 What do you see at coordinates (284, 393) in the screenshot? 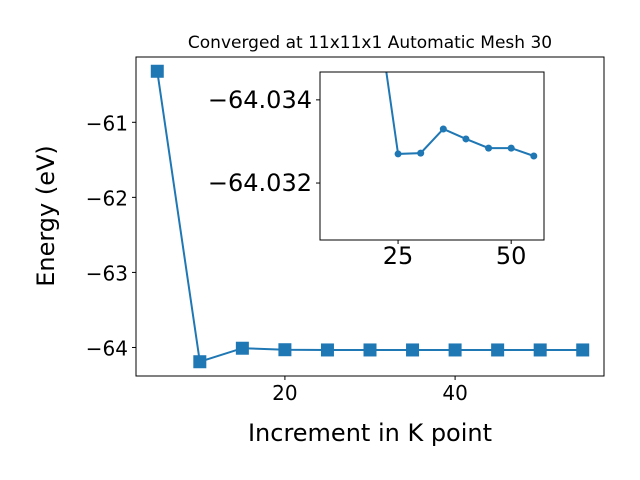
I see `x-tick-label: 20` at bounding box center [284, 393].